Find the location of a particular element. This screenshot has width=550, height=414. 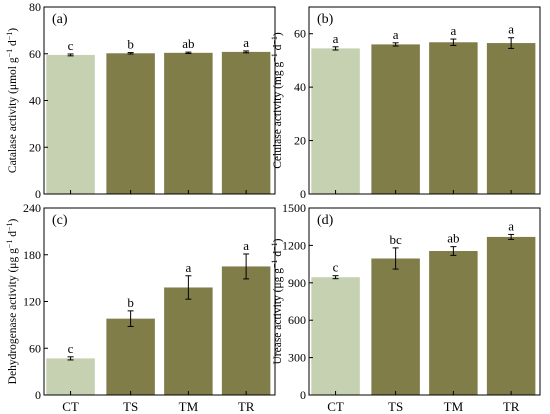

y-tick-label: 120 is located at coordinates (32, 302).